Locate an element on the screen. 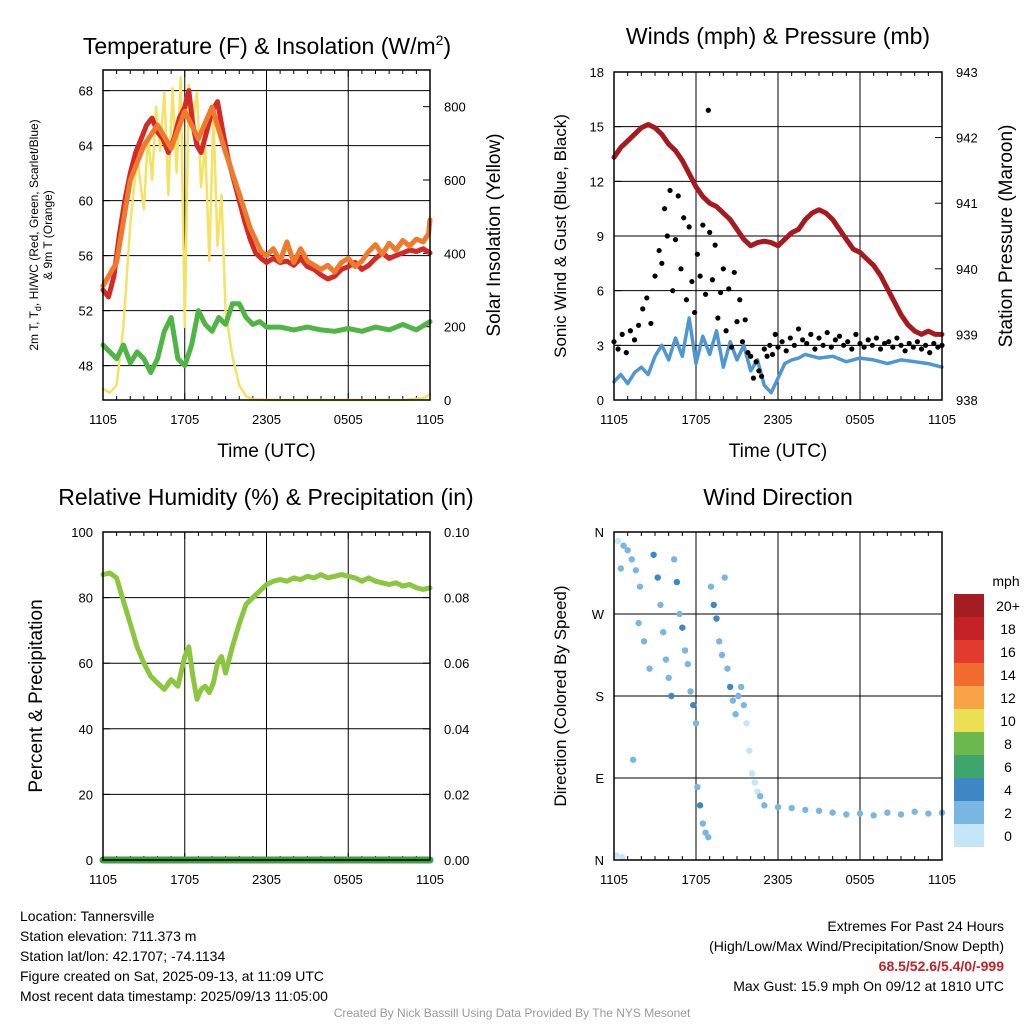 The image size is (1024, 1024). y2-tick-label: 0 is located at coordinates (447, 400).